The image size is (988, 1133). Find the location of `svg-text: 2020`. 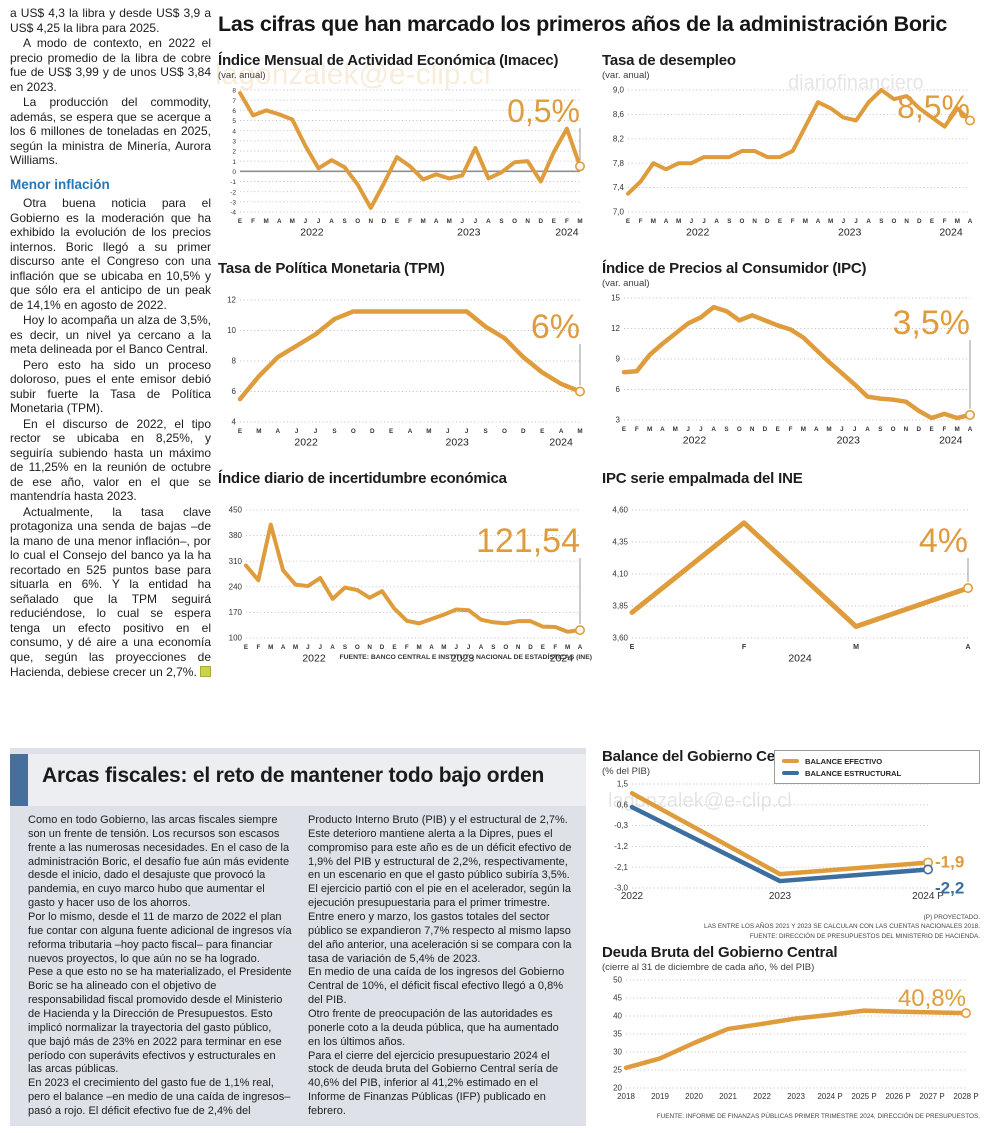

svg-text: 2020 is located at coordinates (694, 1096).